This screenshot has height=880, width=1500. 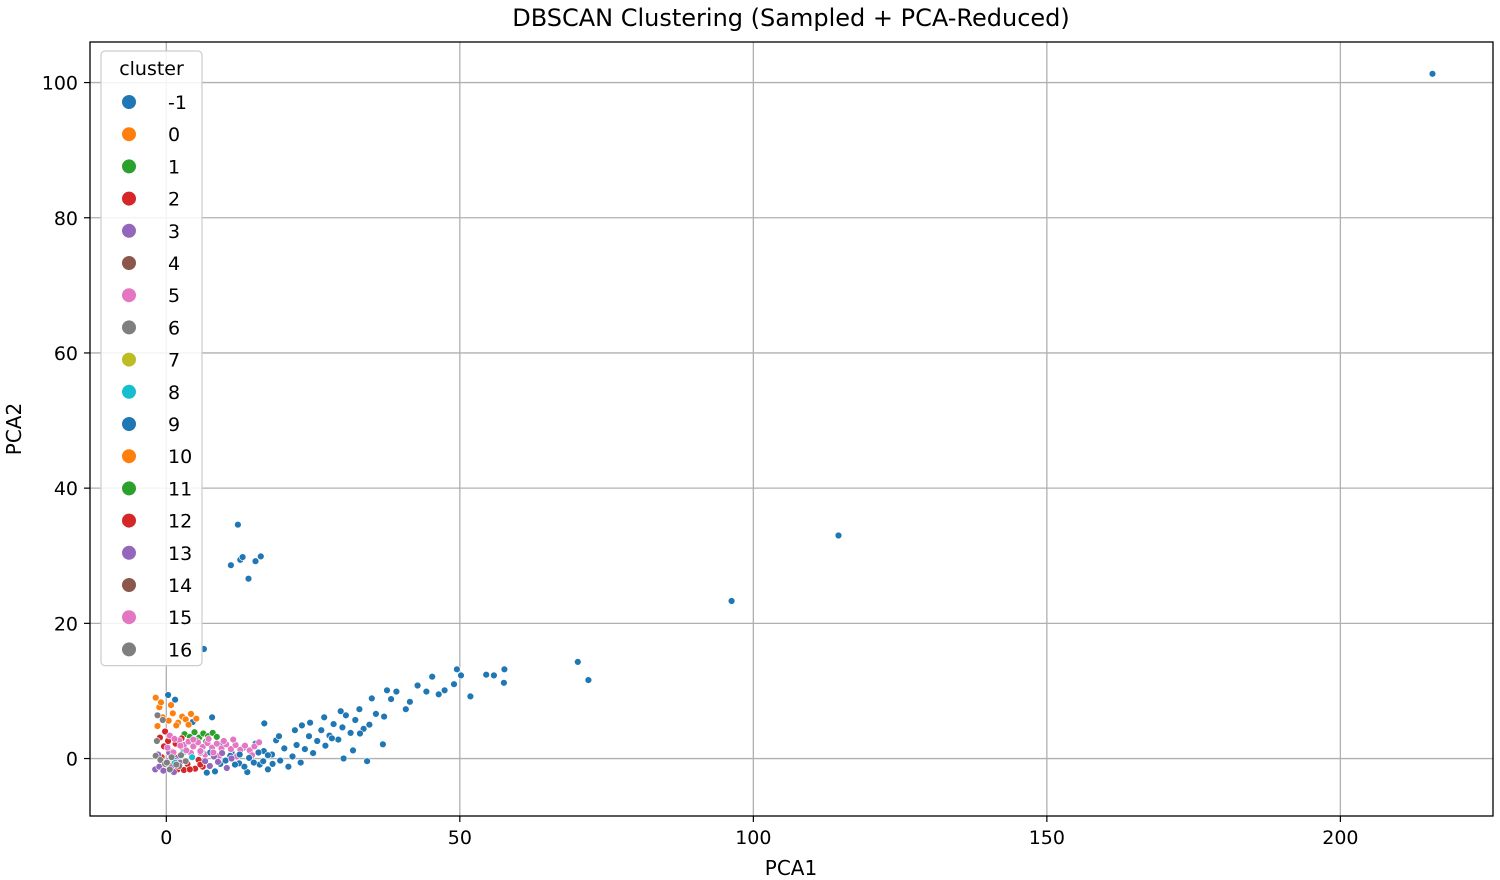 I want to click on legend-label: 9, so click(x=174, y=425).